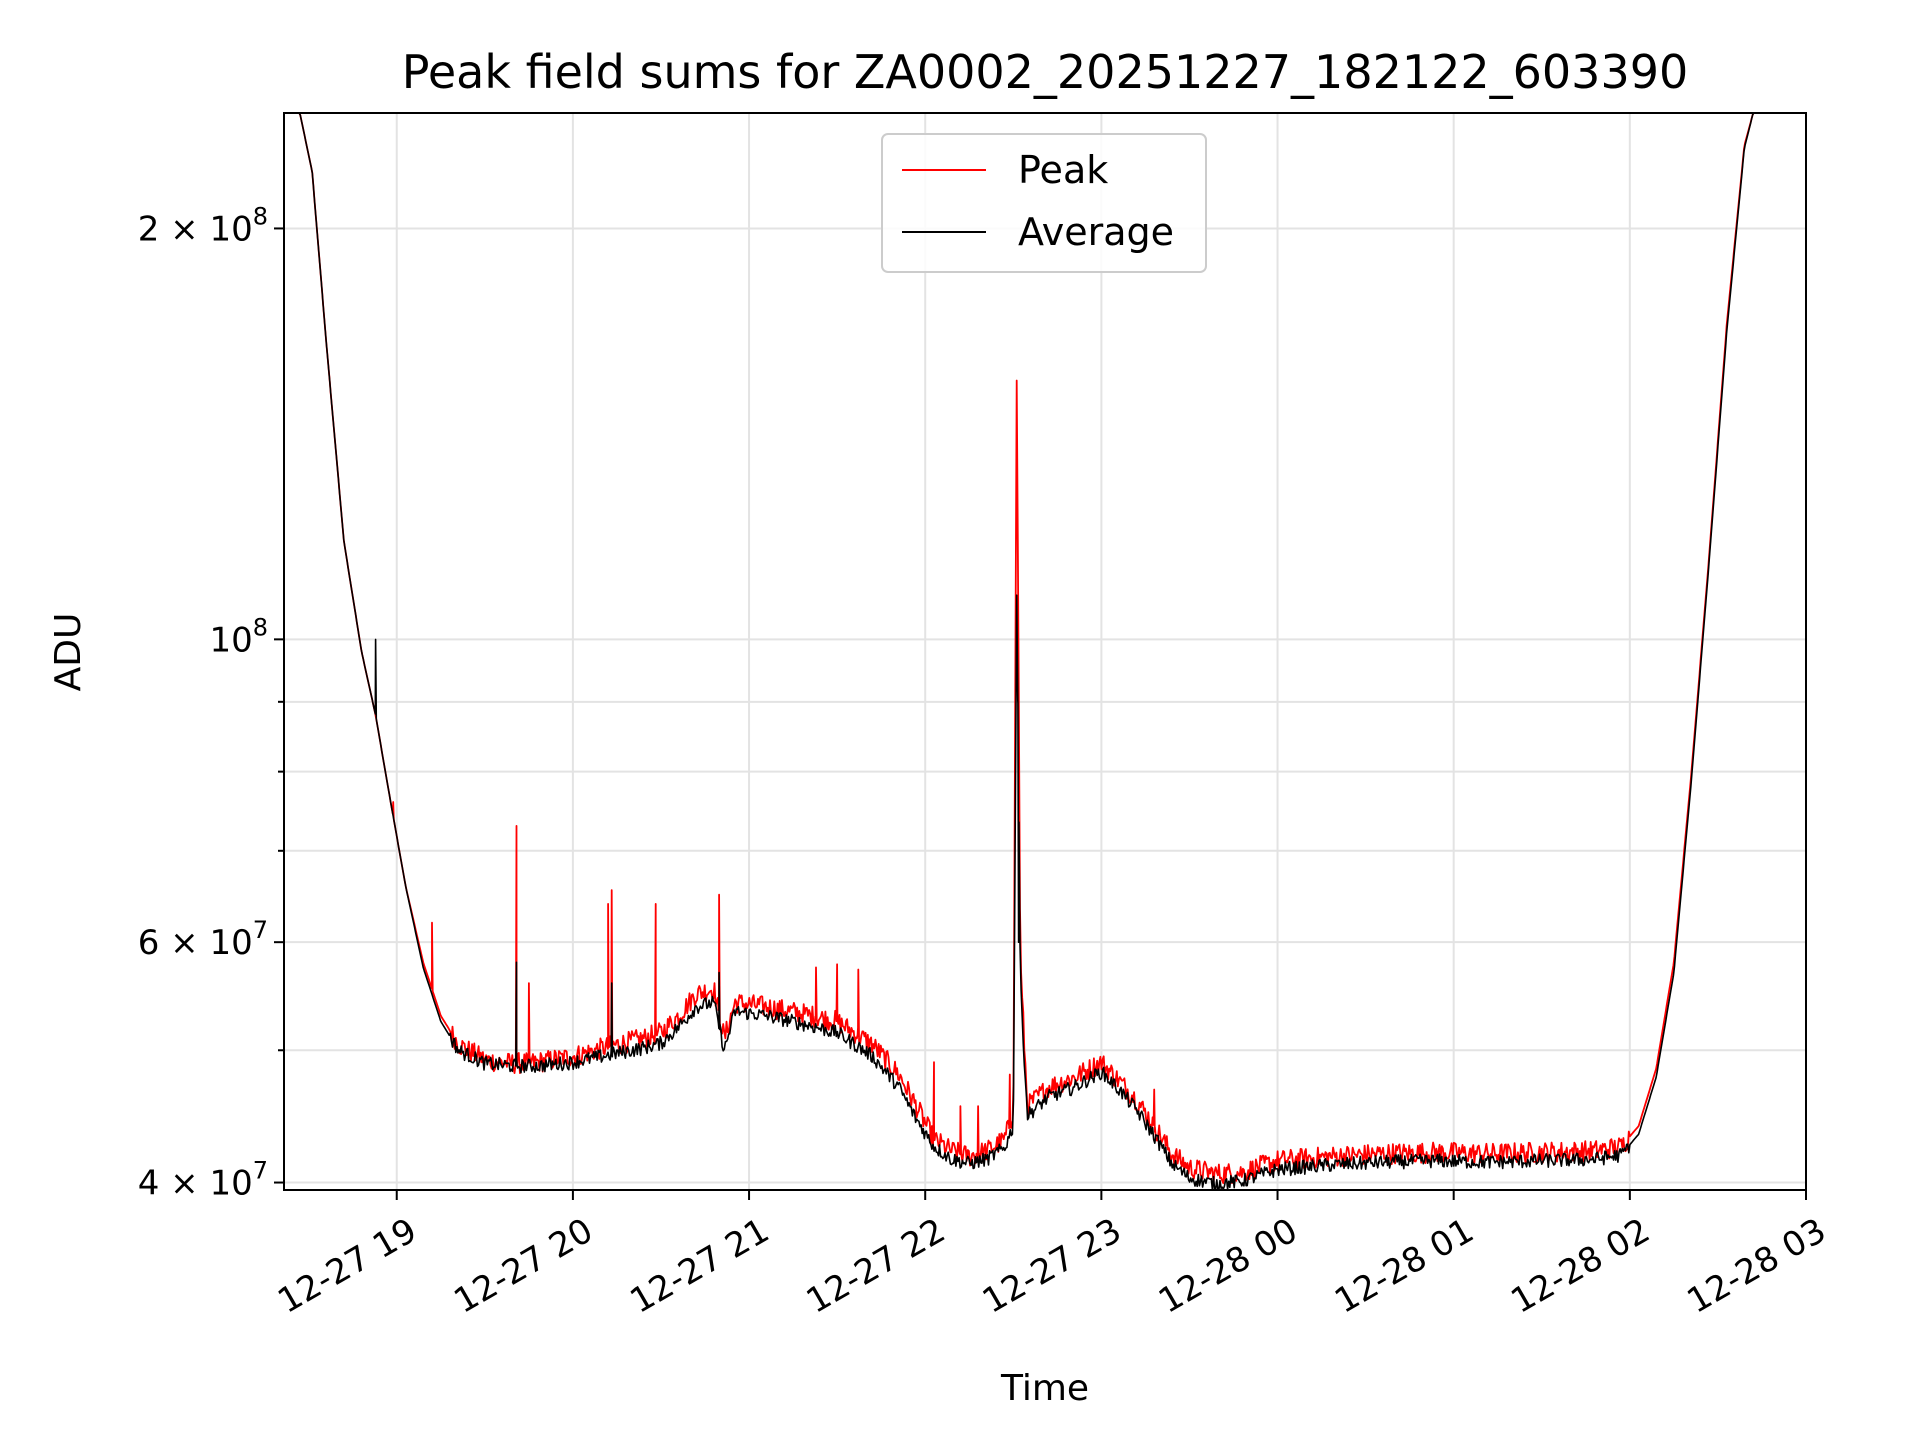 The height and width of the screenshot is (1440, 1920). I want to click on x-tick-label: 12-27 22, so click(876, 1266).